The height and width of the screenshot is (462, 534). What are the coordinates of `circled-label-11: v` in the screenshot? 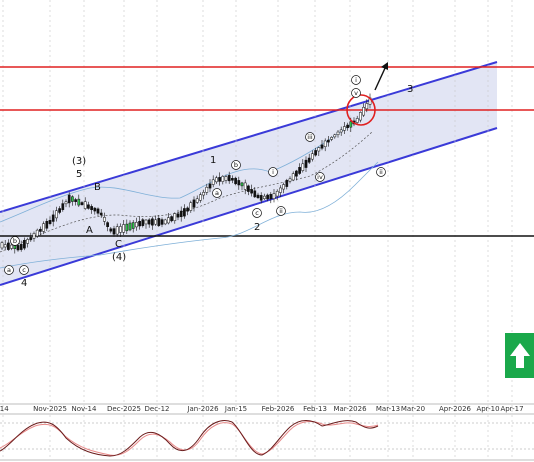 It's located at (356, 93).